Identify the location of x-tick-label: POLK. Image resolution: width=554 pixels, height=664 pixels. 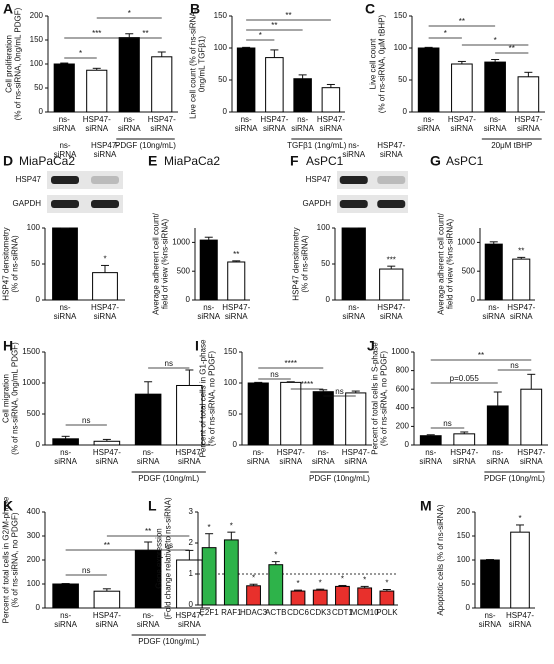
(387, 612).